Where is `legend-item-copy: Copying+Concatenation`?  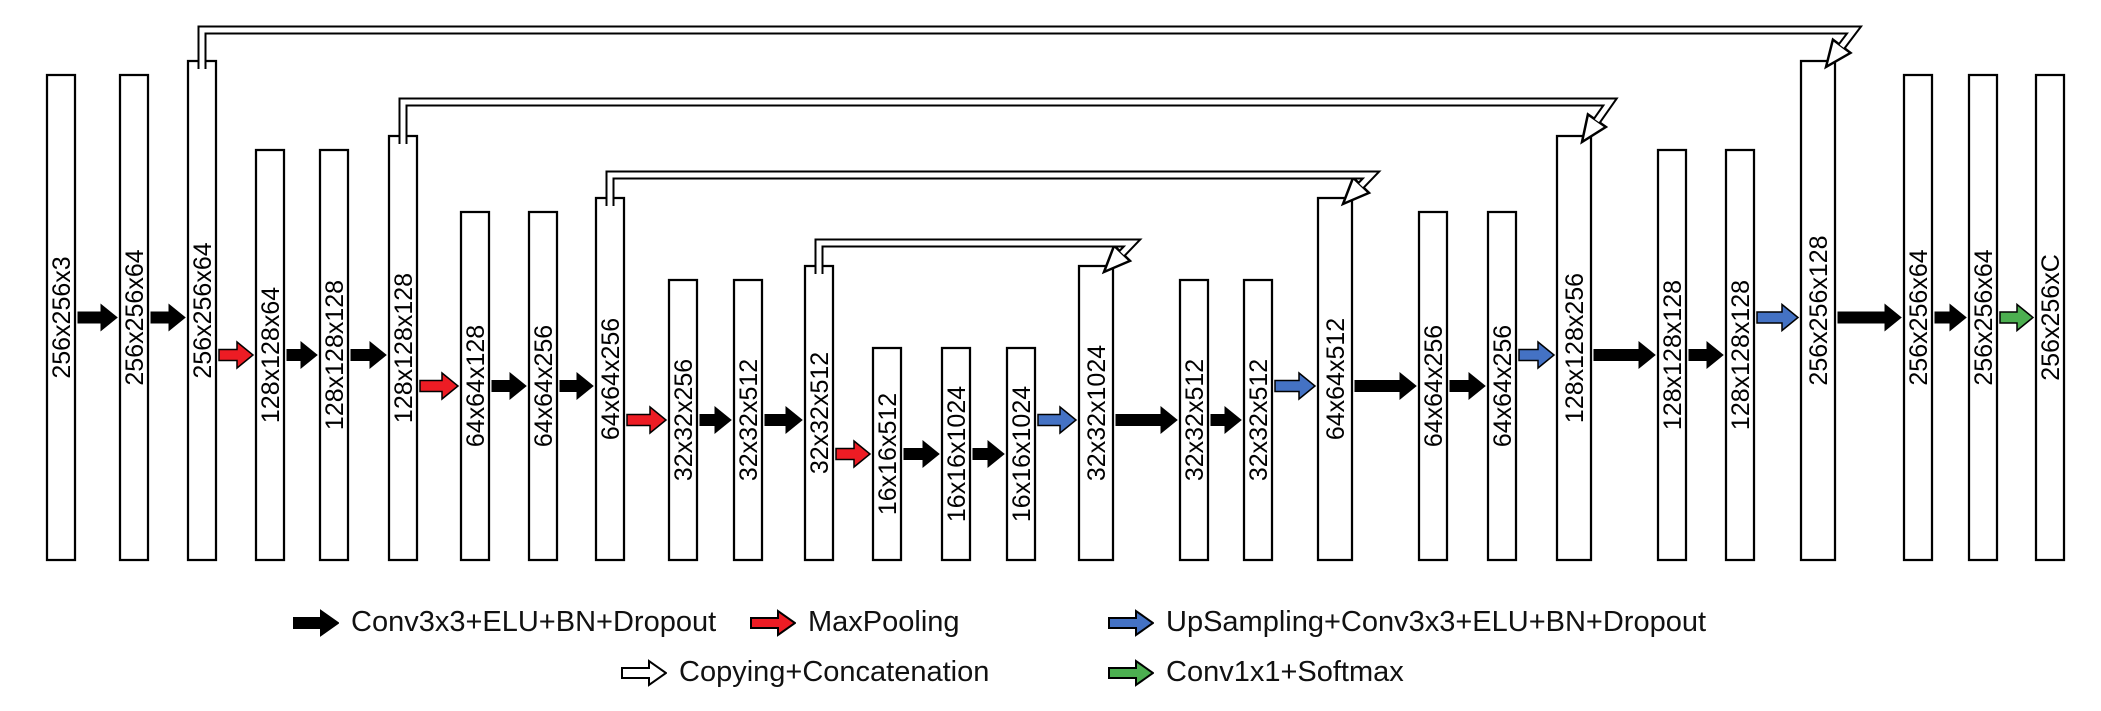 legend-item-copy: Copying+Concatenation is located at coordinates (805, 672).